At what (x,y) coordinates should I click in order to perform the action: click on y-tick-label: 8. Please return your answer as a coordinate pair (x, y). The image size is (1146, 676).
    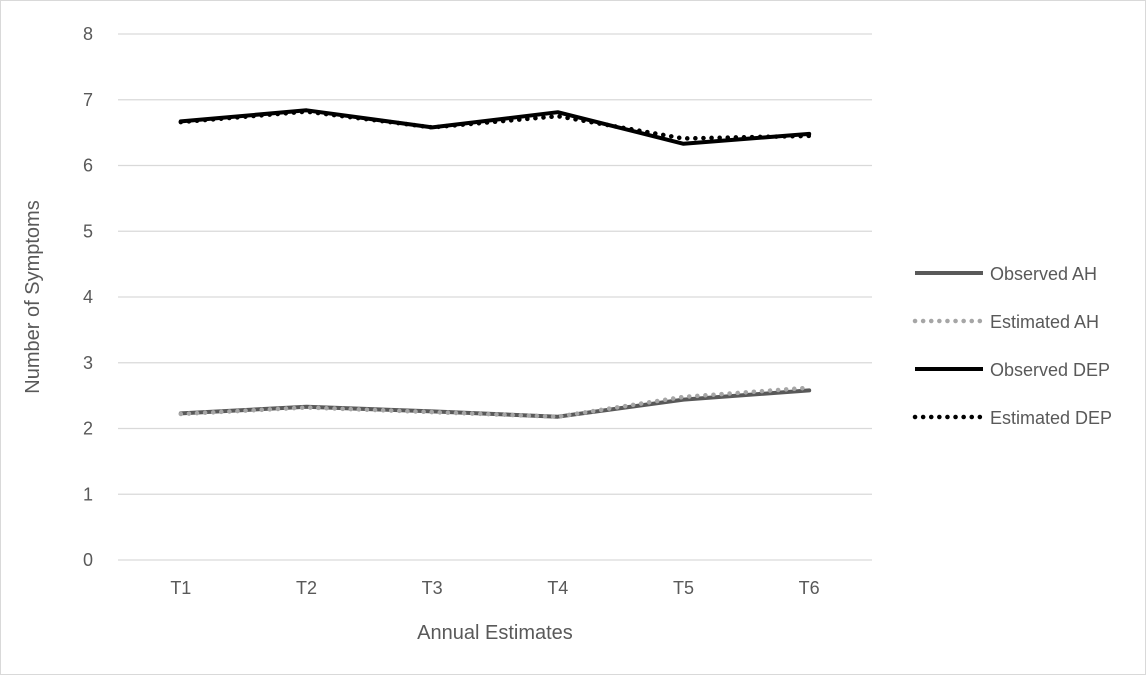
    Looking at the image, I should click on (88, 34).